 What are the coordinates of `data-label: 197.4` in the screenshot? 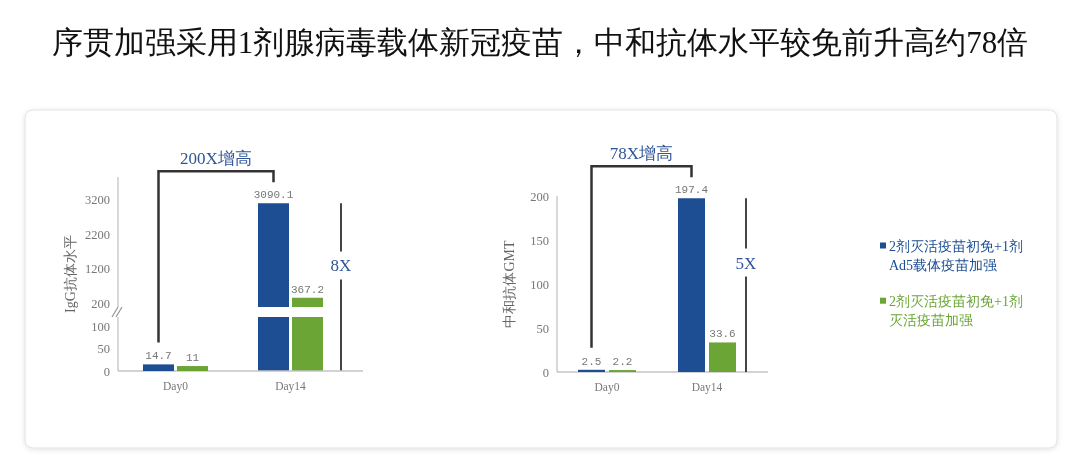 It's located at (691, 190).